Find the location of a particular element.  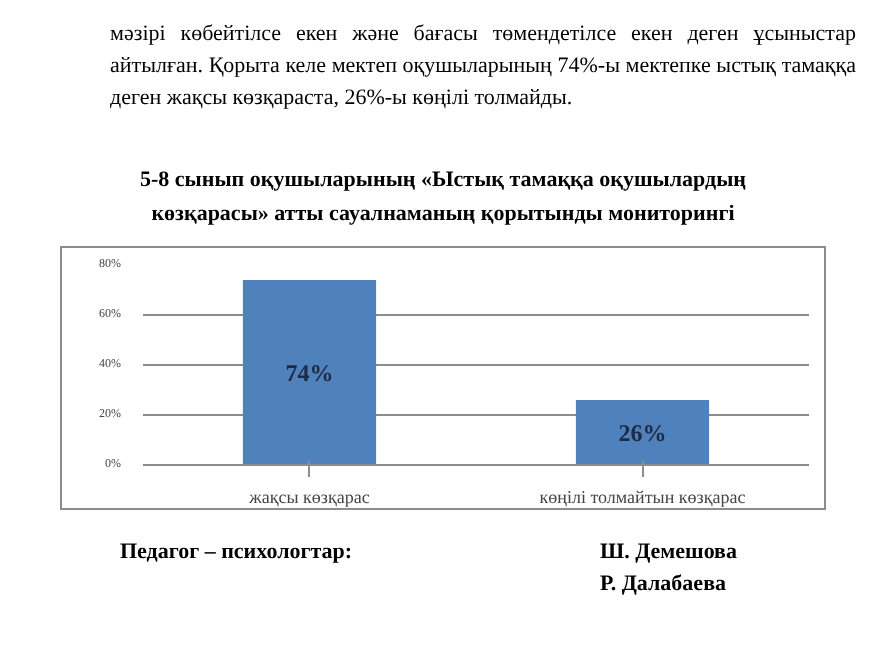

text: мәзірі көбейтілсе екен және бағасы төмендетілсе екен деген ұсыныстар айтылған. Қорыта келе мектеп оқушыларының 74%-ы мектепке ыстық тамаққа деген жақсы көзқараста, 26%-ы көңілі толмайды. is located at coordinates (483, 67).